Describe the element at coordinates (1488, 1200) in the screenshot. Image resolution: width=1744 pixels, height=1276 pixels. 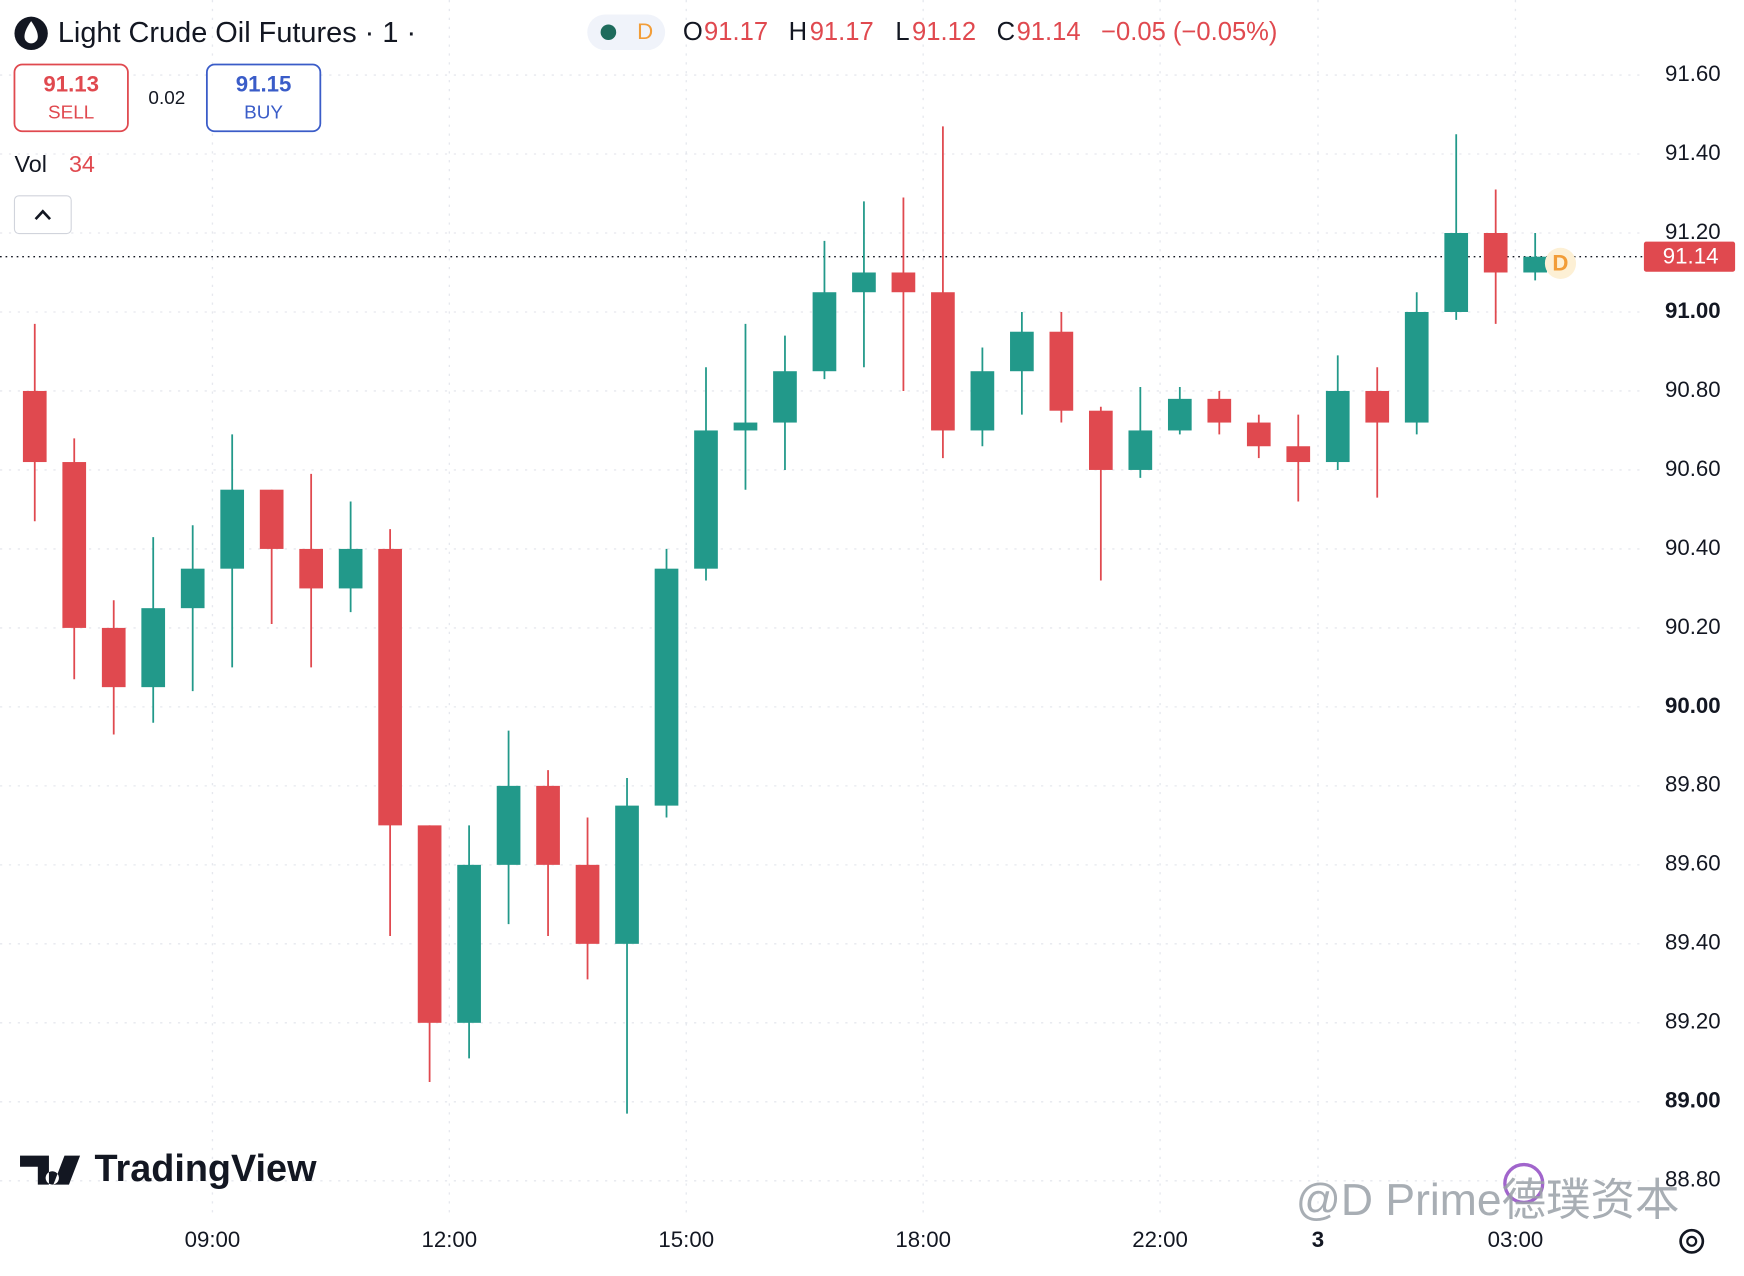
I see `watermark: @D Prime德璞资本` at that location.